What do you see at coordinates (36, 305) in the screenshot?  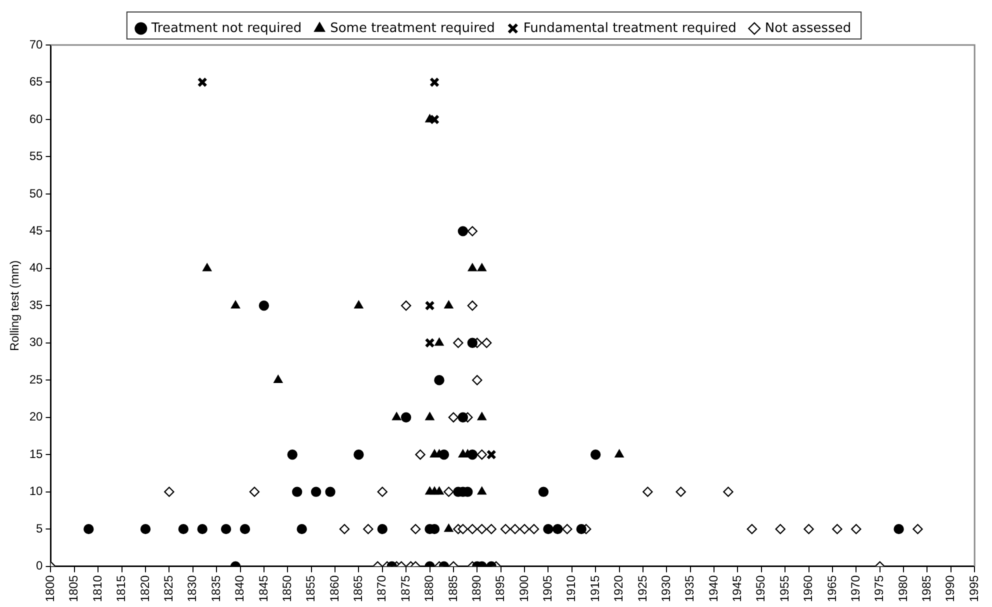 I see `y-tick-label: 35` at bounding box center [36, 305].